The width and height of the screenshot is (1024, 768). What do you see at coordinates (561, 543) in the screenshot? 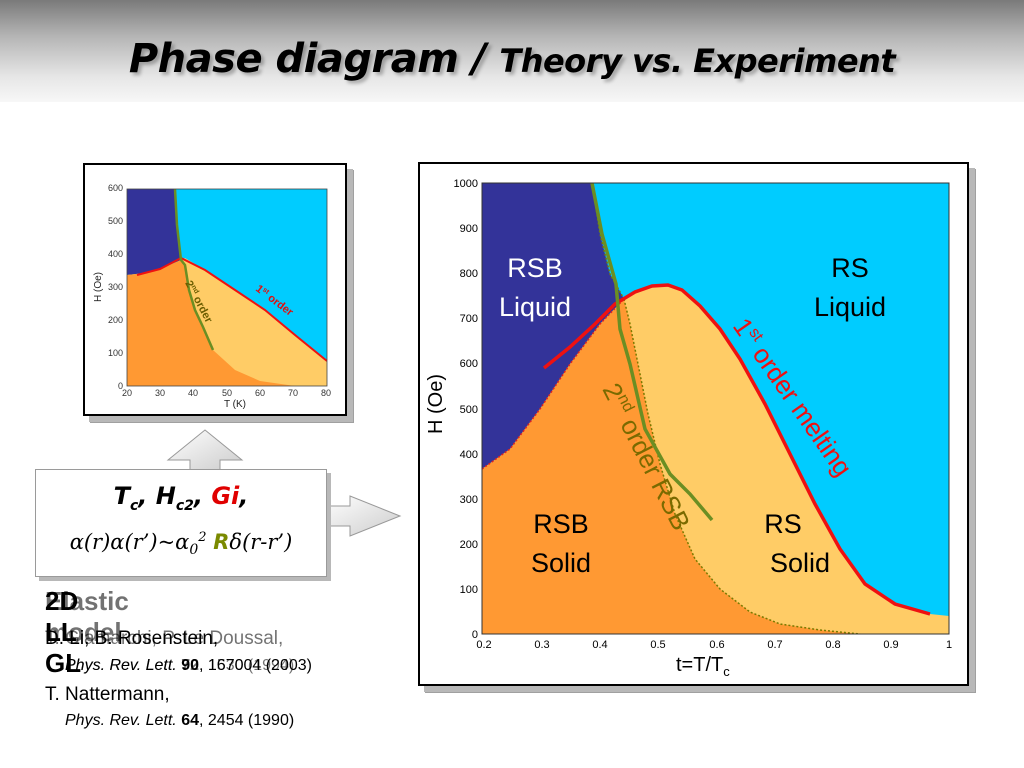
I see `rsb-solid-label: RSB Solid` at bounding box center [561, 543].